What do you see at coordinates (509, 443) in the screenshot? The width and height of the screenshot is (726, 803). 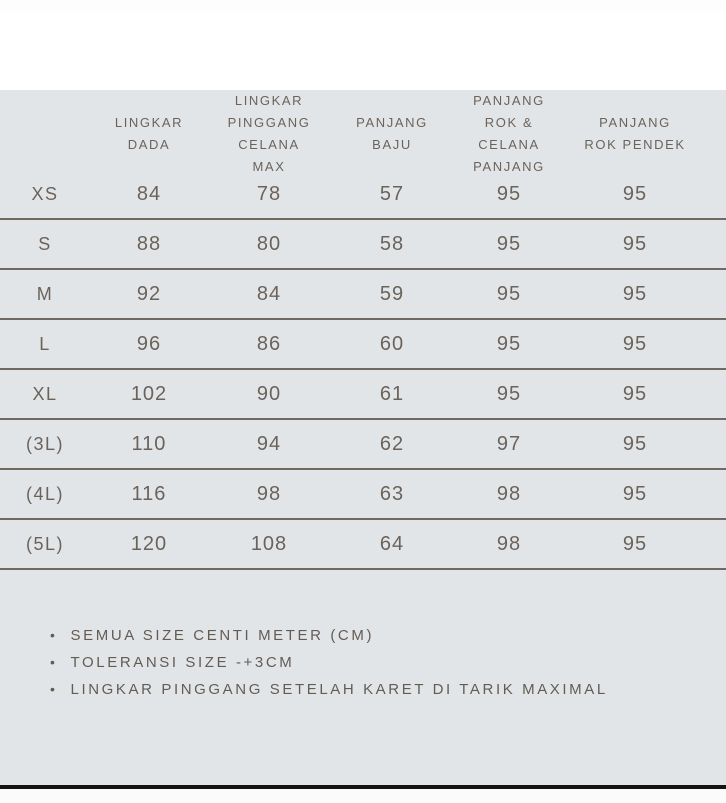 I see `cell-value: 97` at bounding box center [509, 443].